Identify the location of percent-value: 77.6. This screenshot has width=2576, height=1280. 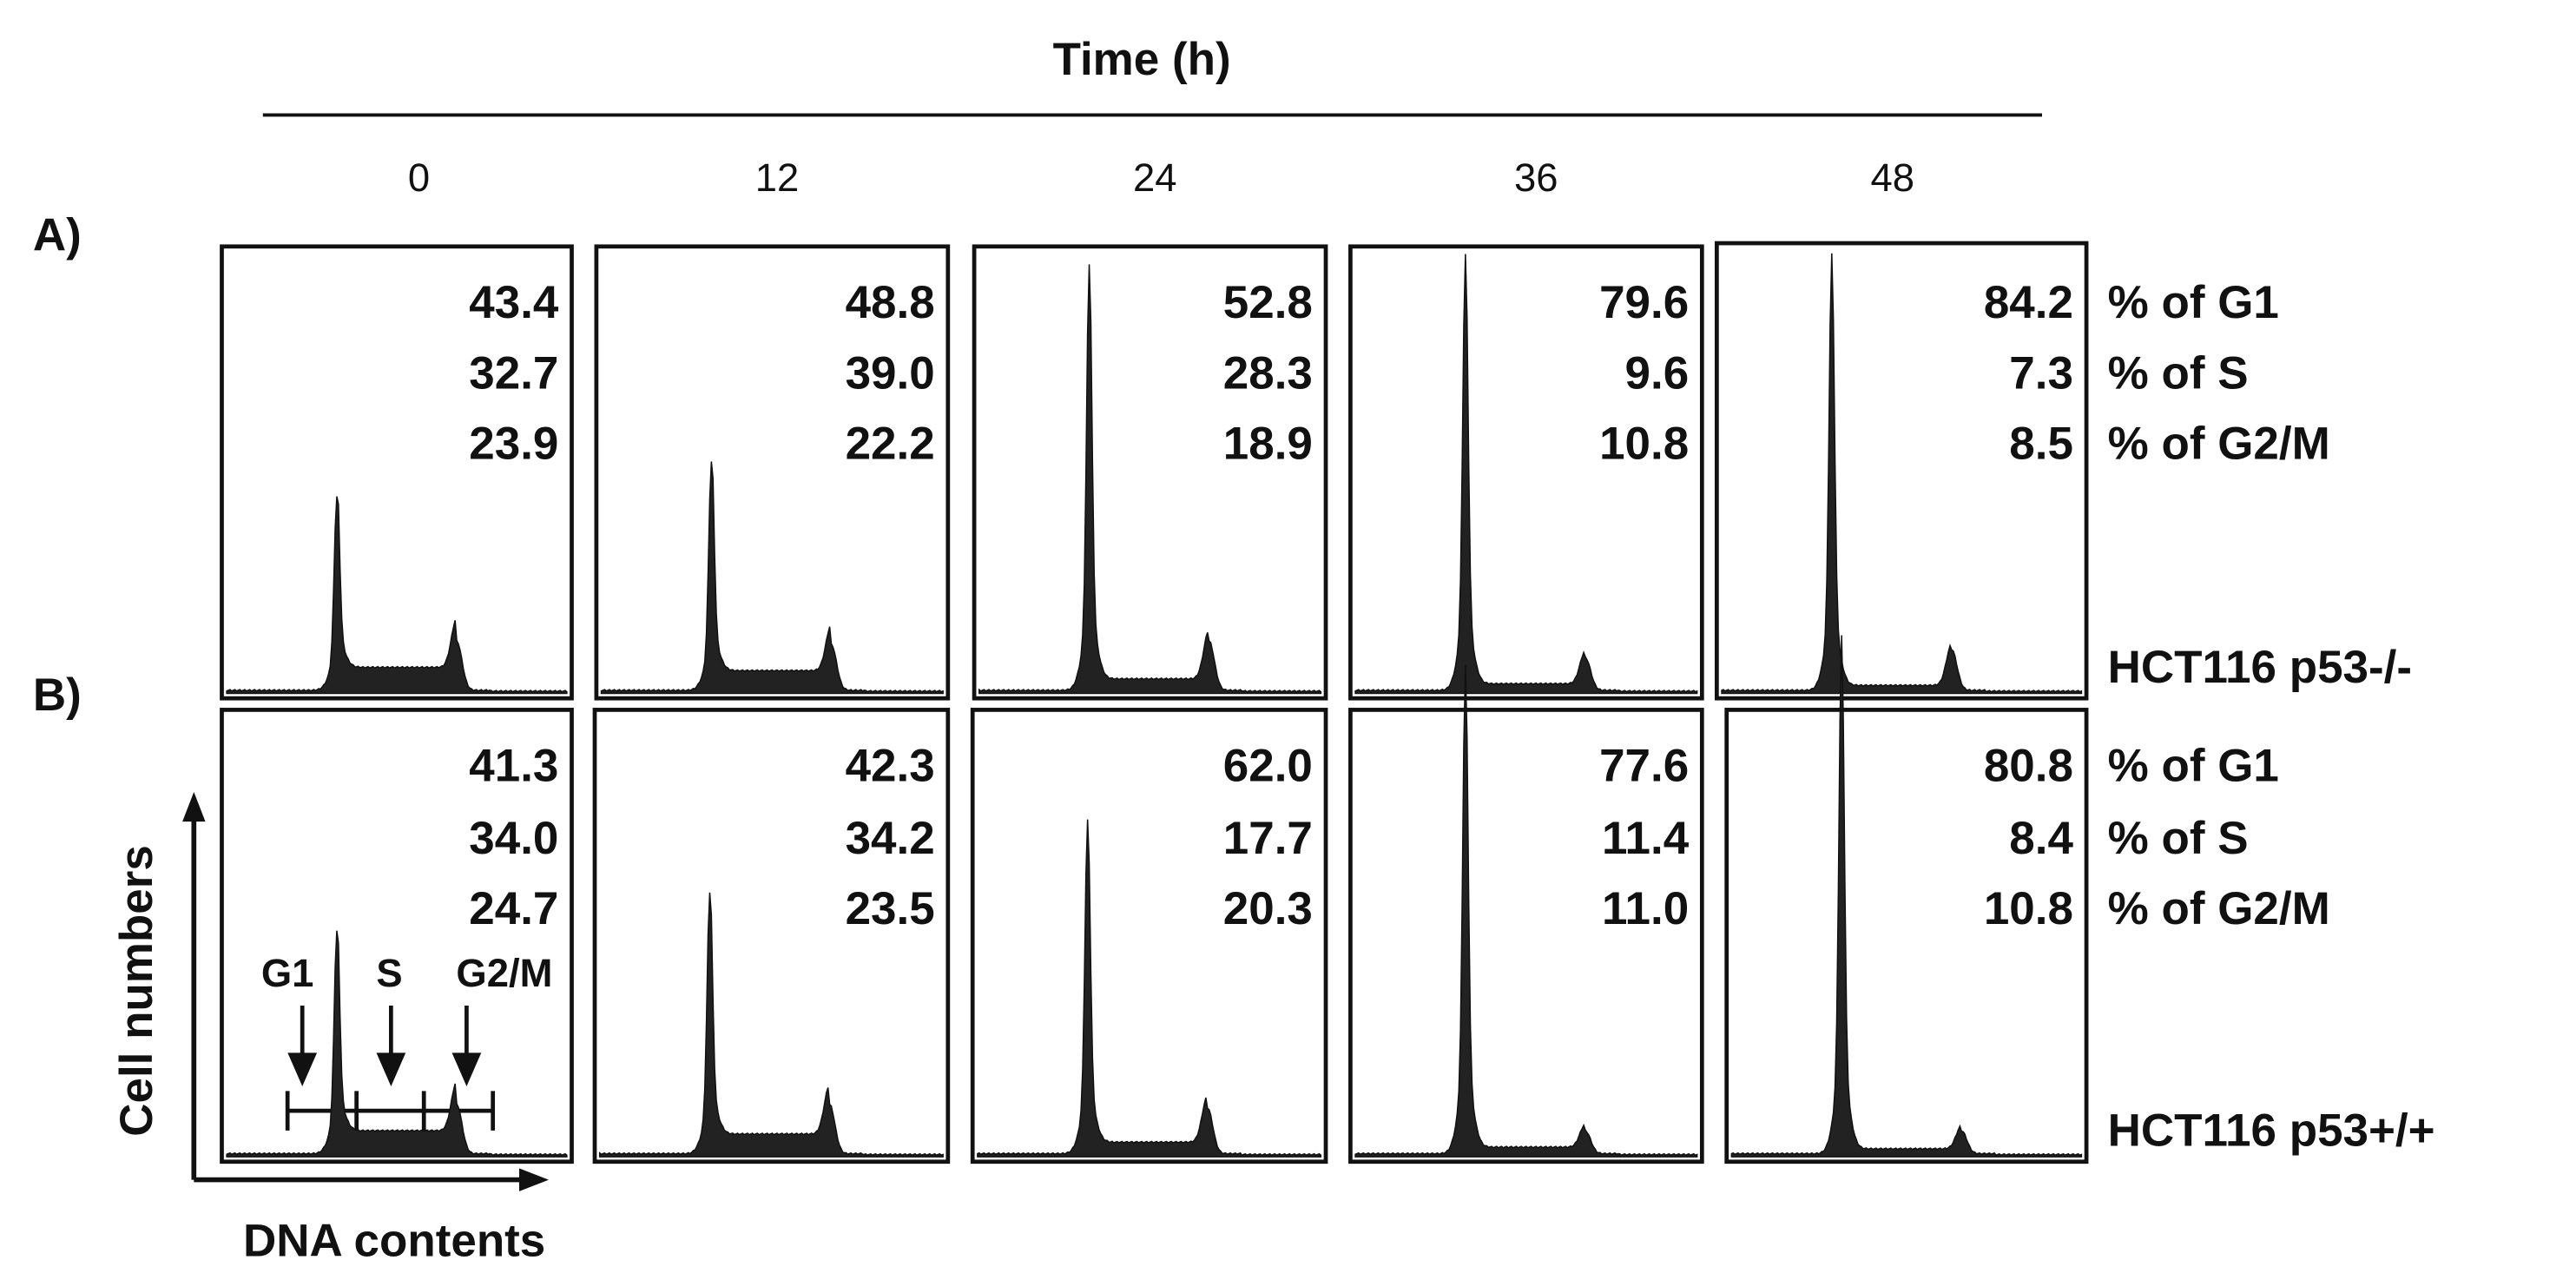
(1644, 767).